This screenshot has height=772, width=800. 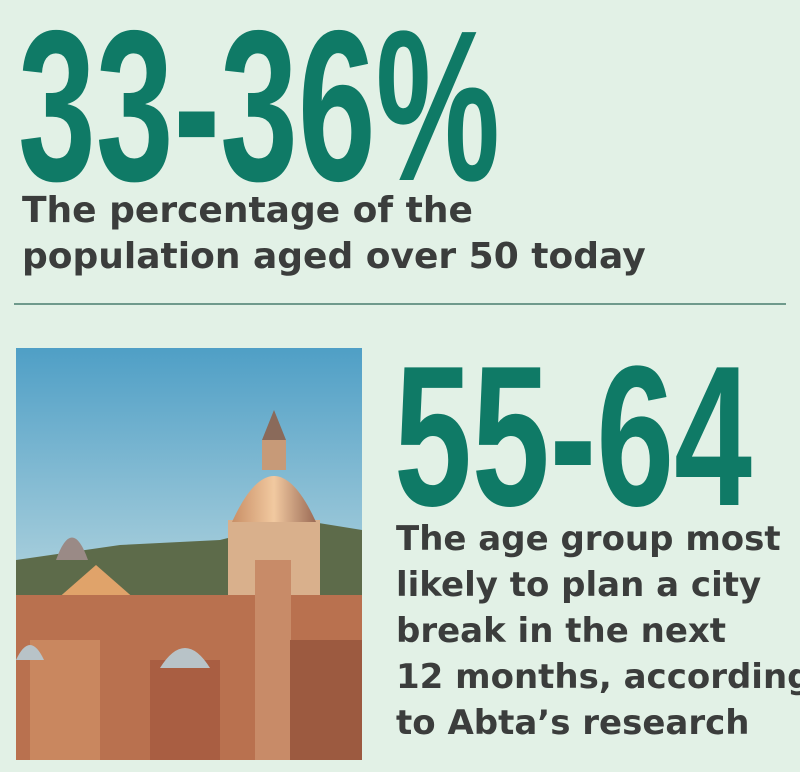 I want to click on stat-description: population aged over 50 today, so click(x=334, y=256).